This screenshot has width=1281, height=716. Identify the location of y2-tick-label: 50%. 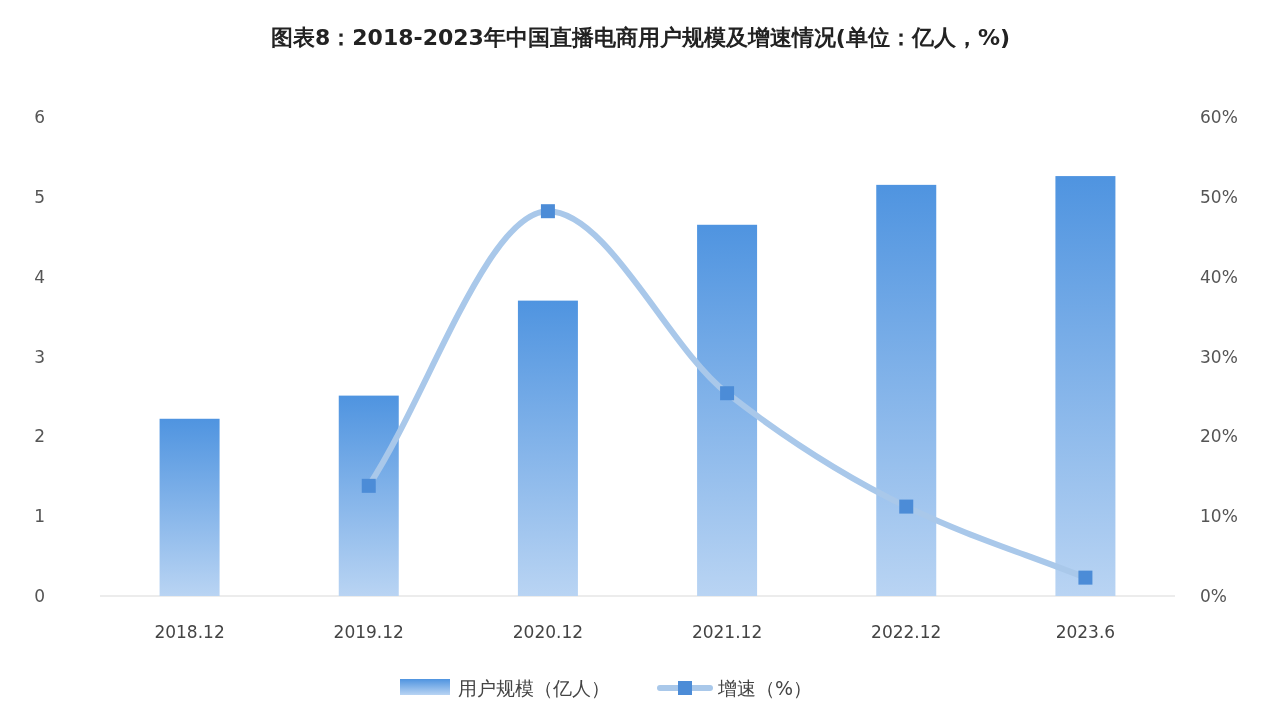
(1219, 196).